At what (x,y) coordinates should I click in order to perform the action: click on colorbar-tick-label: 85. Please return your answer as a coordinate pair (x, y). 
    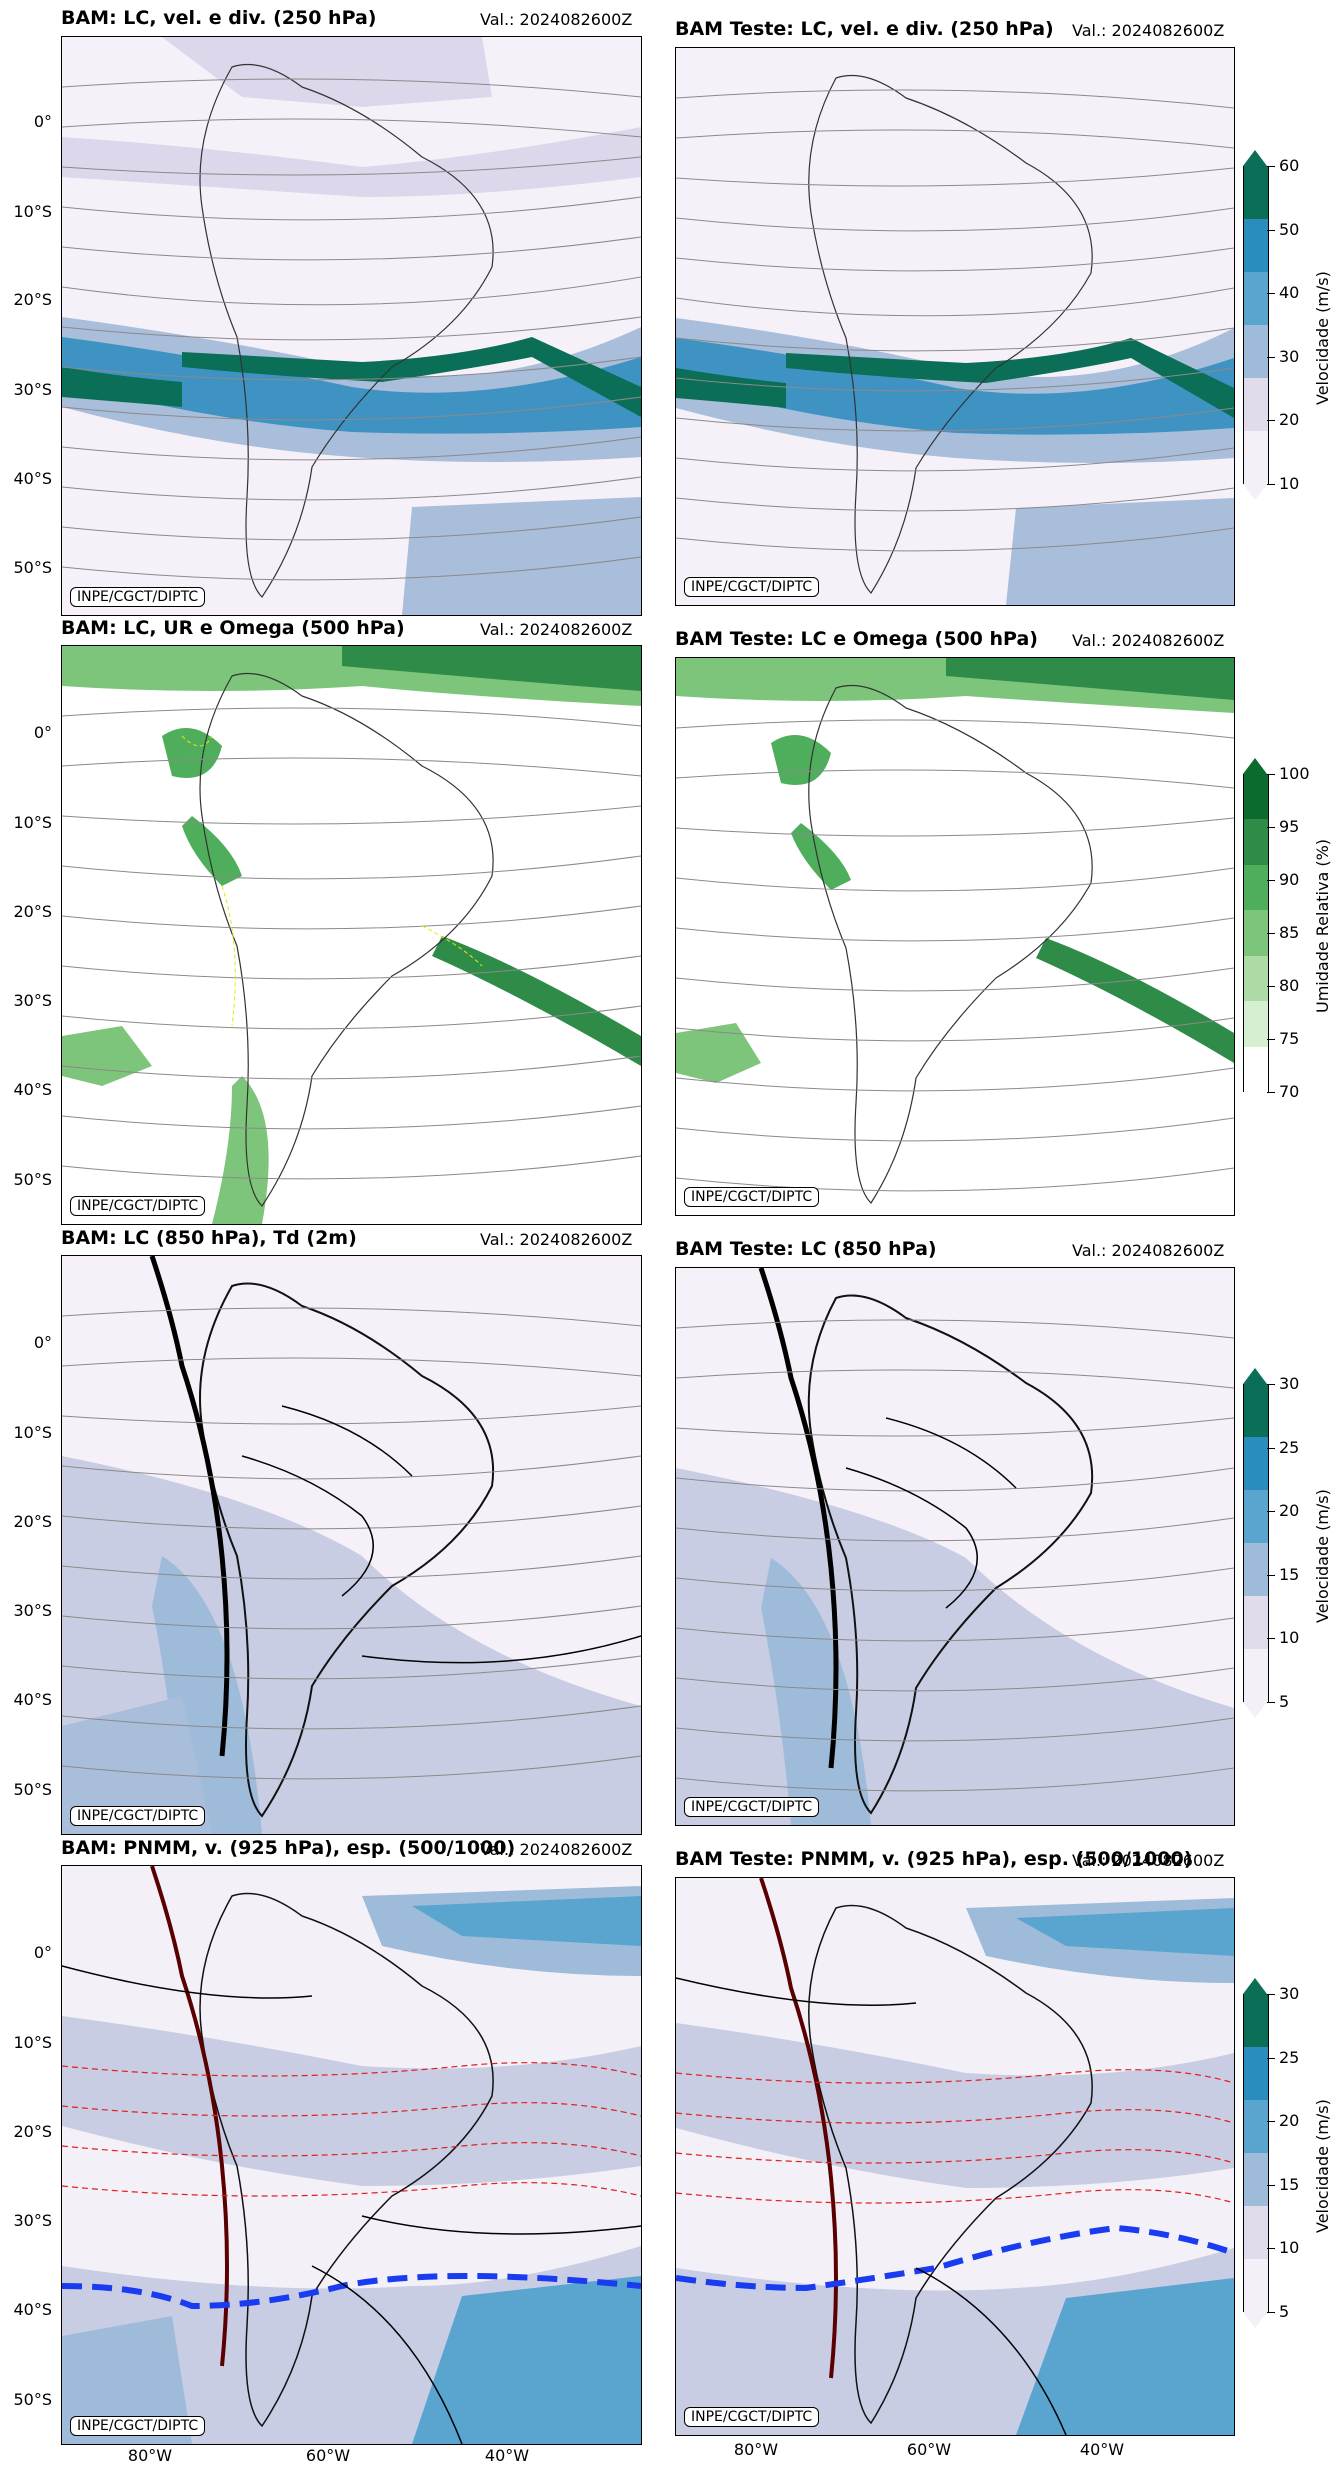
    Looking at the image, I should click on (1283, 932).